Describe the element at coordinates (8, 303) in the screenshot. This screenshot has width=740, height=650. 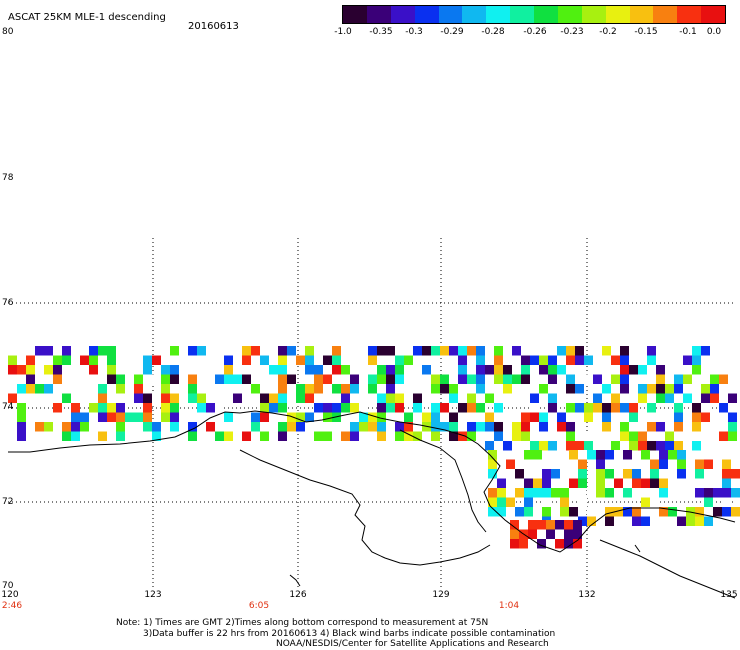
I see `lat-label-76: 76` at that location.